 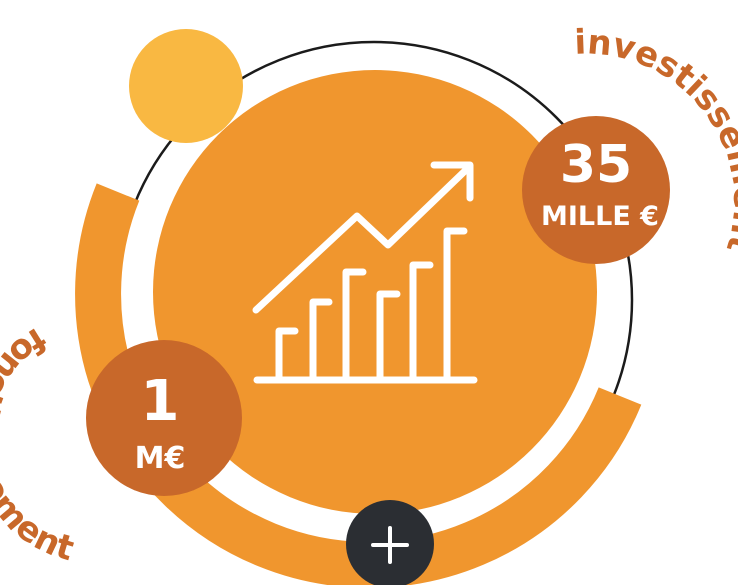 I want to click on growth-chart-icon, so click(x=365, y=272).